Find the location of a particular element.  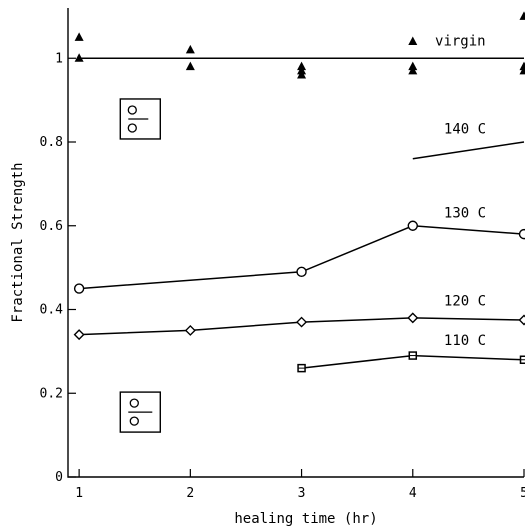

y-tick-label: 1 is located at coordinates (59, 58).